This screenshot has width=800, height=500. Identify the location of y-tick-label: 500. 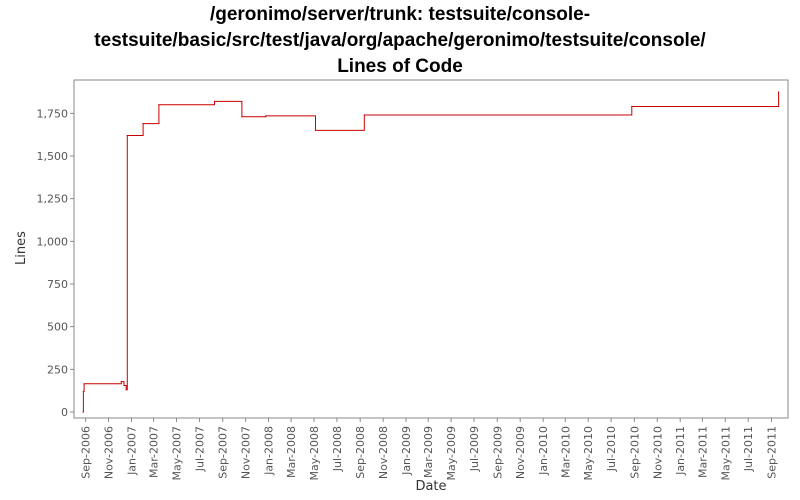
(57, 327).